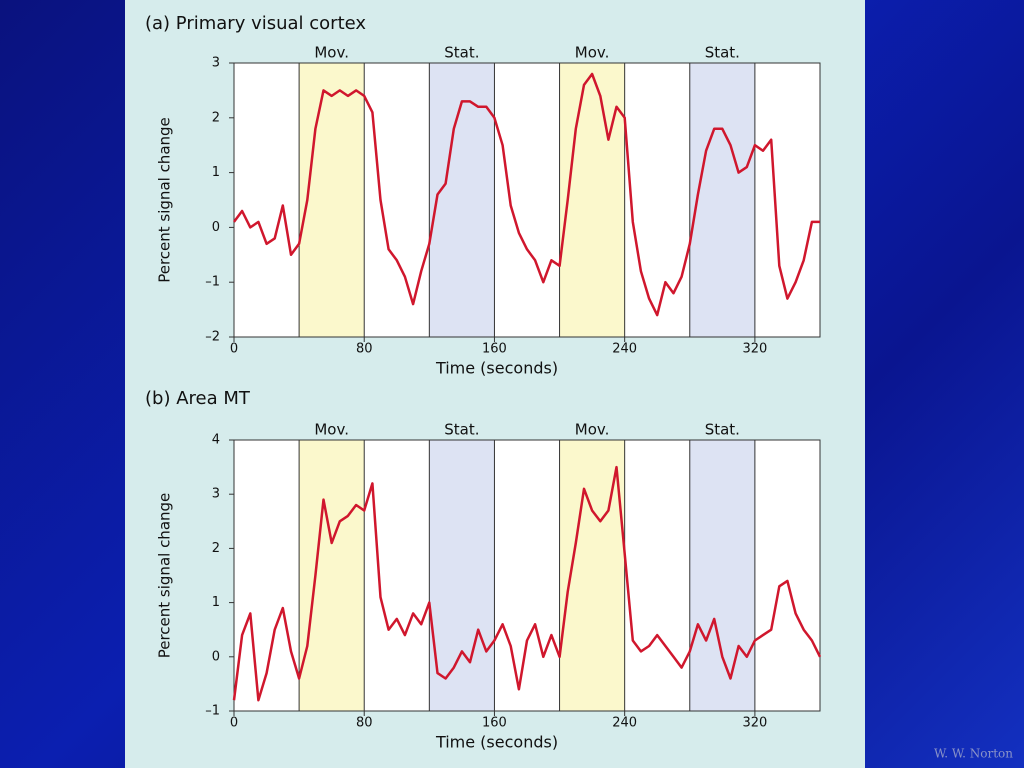 This screenshot has width=1024, height=768. What do you see at coordinates (973, 754) in the screenshot?
I see `watermark: W. W. Norton` at bounding box center [973, 754].